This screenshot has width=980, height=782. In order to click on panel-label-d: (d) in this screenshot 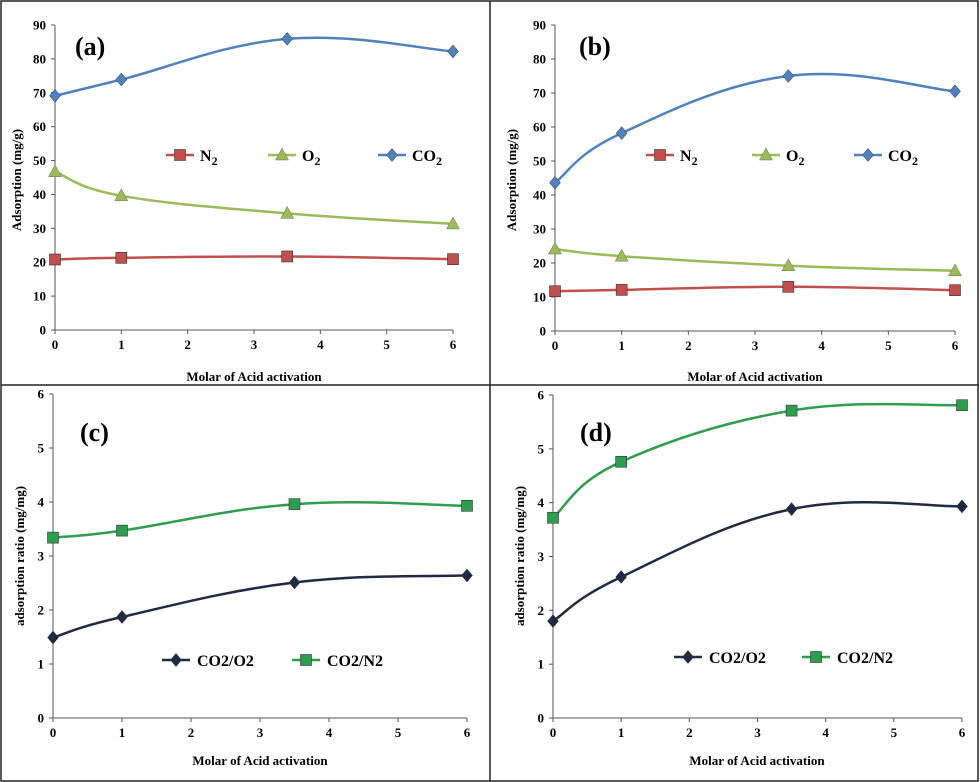, I will do `click(596, 432)`.